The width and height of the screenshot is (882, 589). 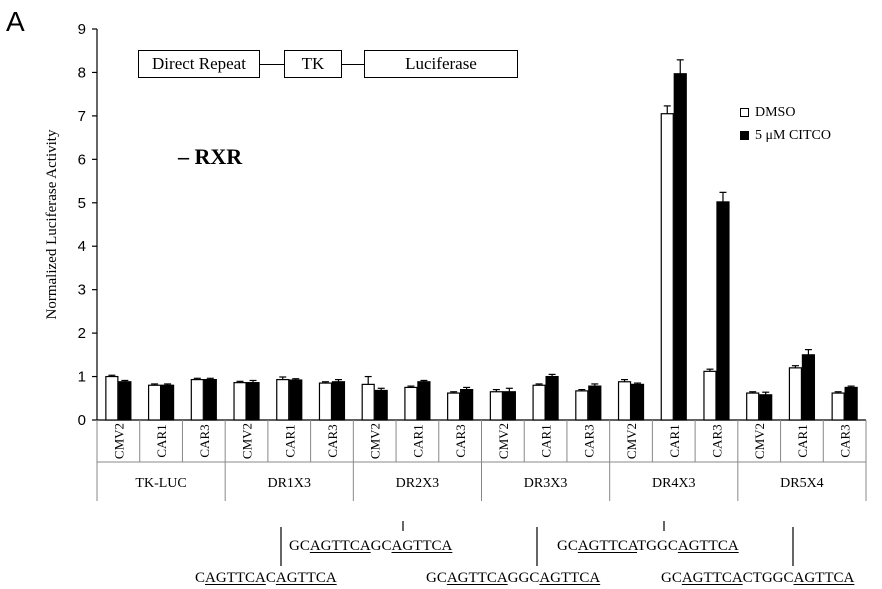 What do you see at coordinates (785, 112) in the screenshot?
I see `legend-item-dmso: DMSO` at bounding box center [785, 112].